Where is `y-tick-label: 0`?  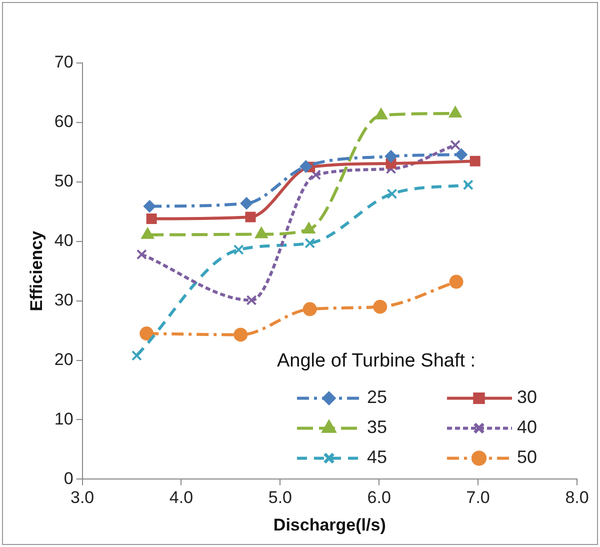 y-tick-label: 0 is located at coordinates (69, 478).